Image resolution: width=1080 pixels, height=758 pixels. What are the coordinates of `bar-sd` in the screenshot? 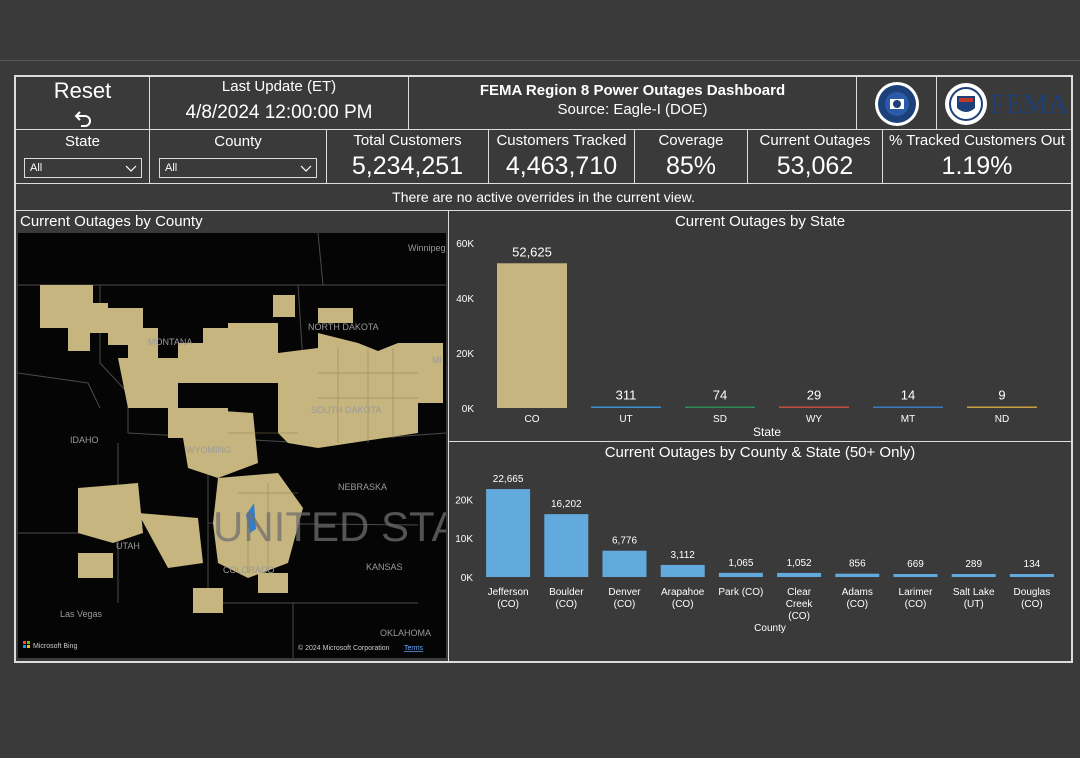 It's located at (720, 407).